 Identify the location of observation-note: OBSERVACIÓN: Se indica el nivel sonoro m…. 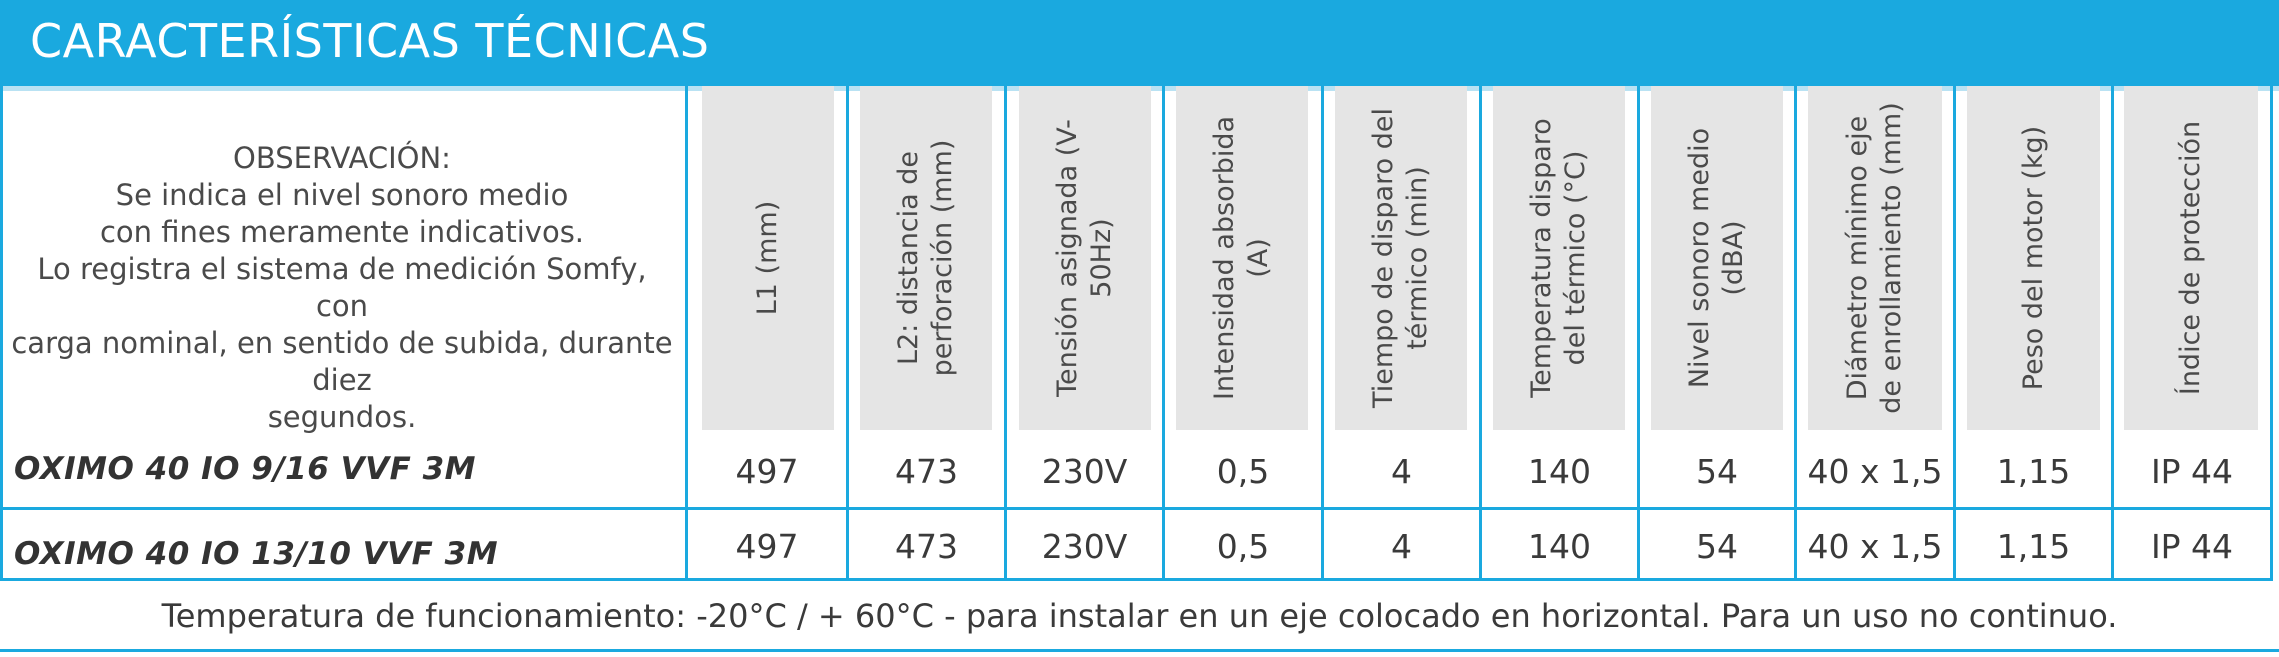
(342, 288).